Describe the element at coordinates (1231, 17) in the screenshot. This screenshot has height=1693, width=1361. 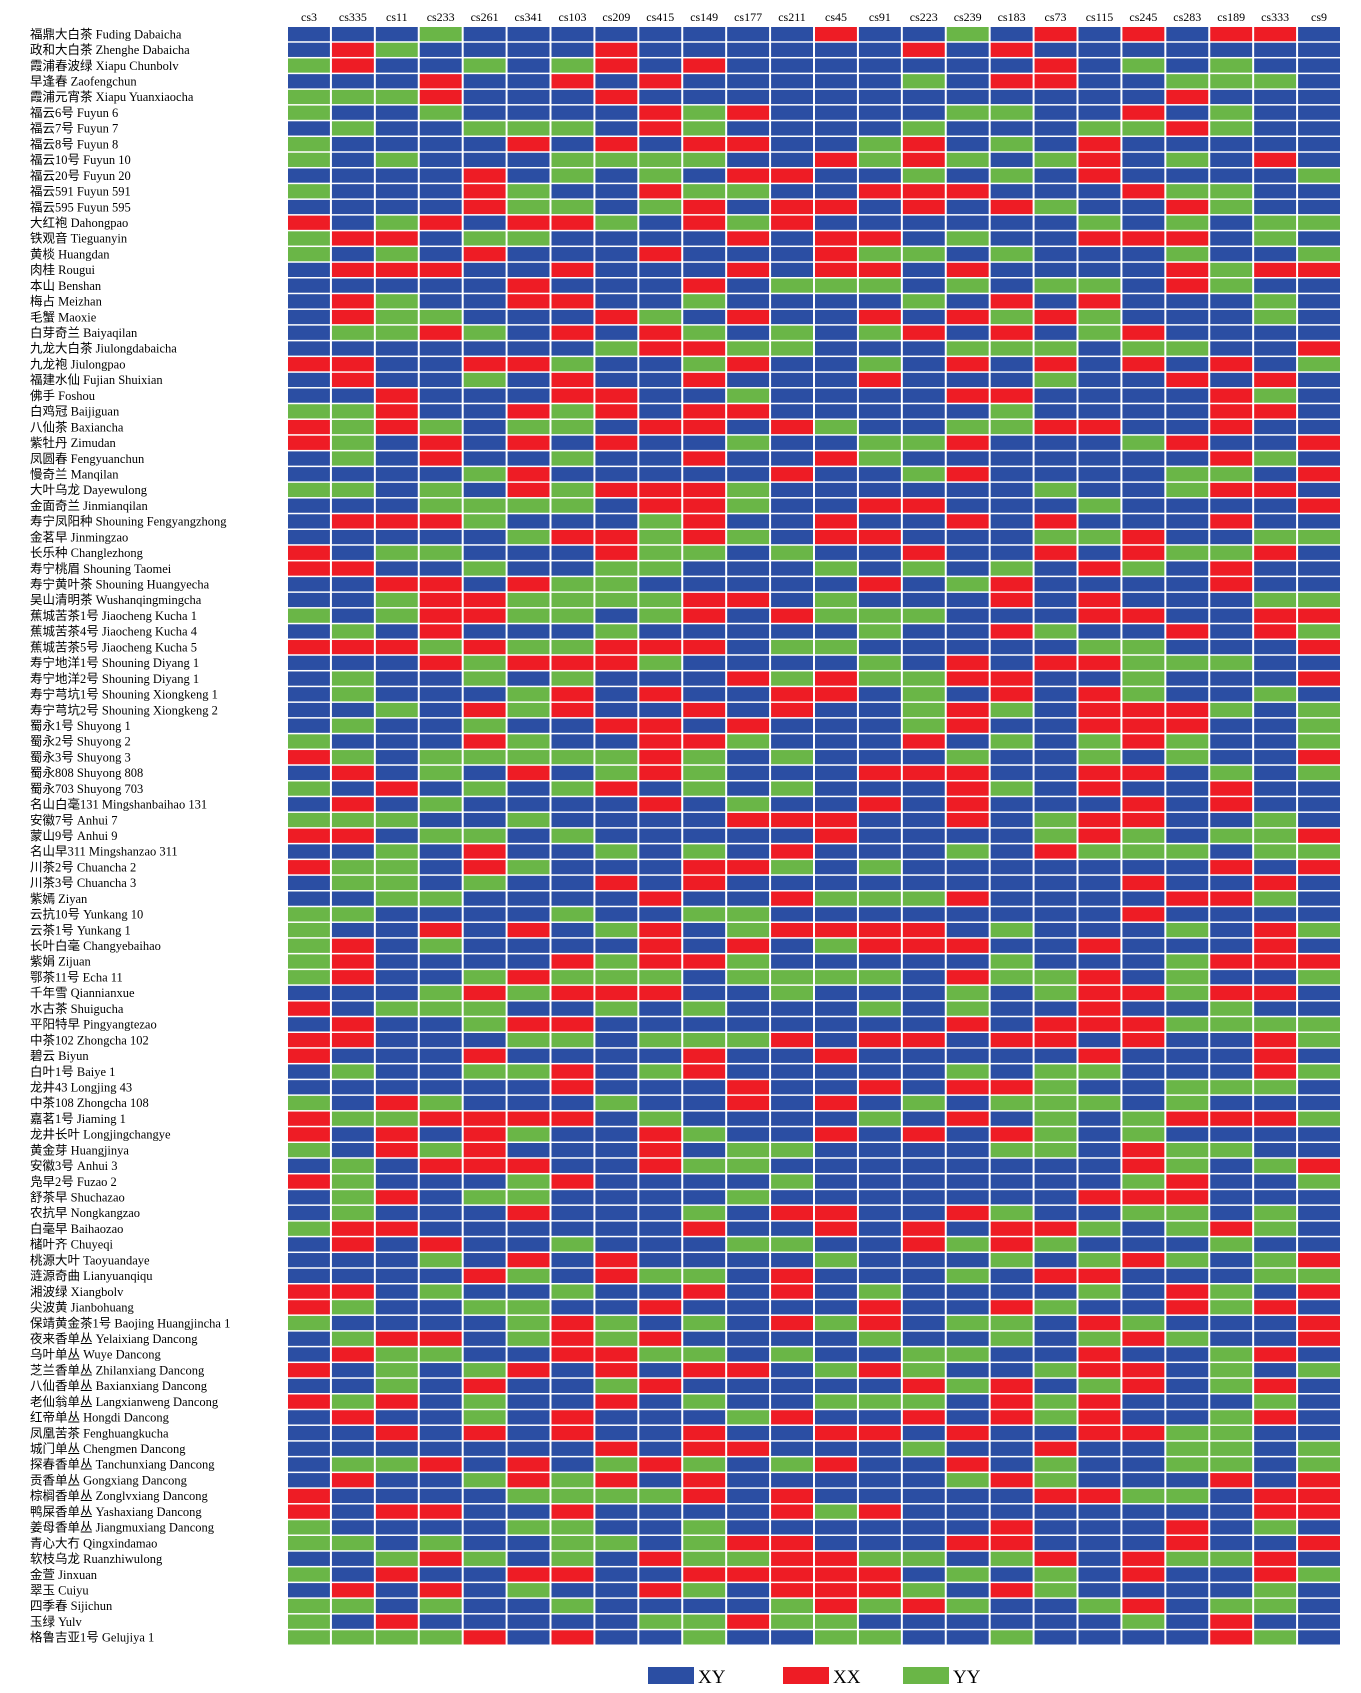
I see `column-label-cs189: cs189` at that location.